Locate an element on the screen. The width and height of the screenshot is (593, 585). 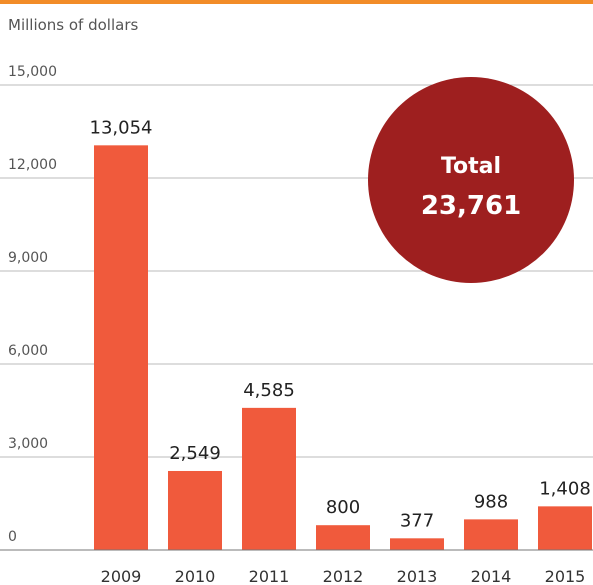
bar-2009 is located at coordinates (121, 348).